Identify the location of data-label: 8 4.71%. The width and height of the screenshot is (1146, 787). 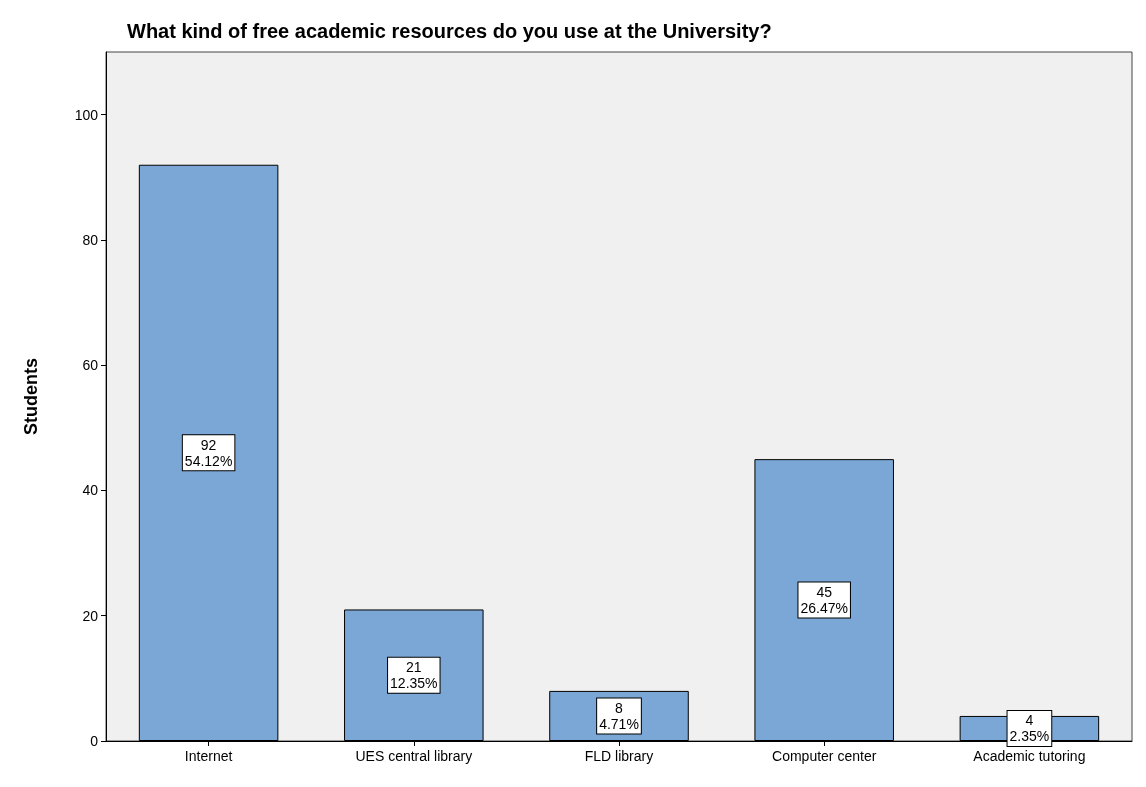
(619, 715).